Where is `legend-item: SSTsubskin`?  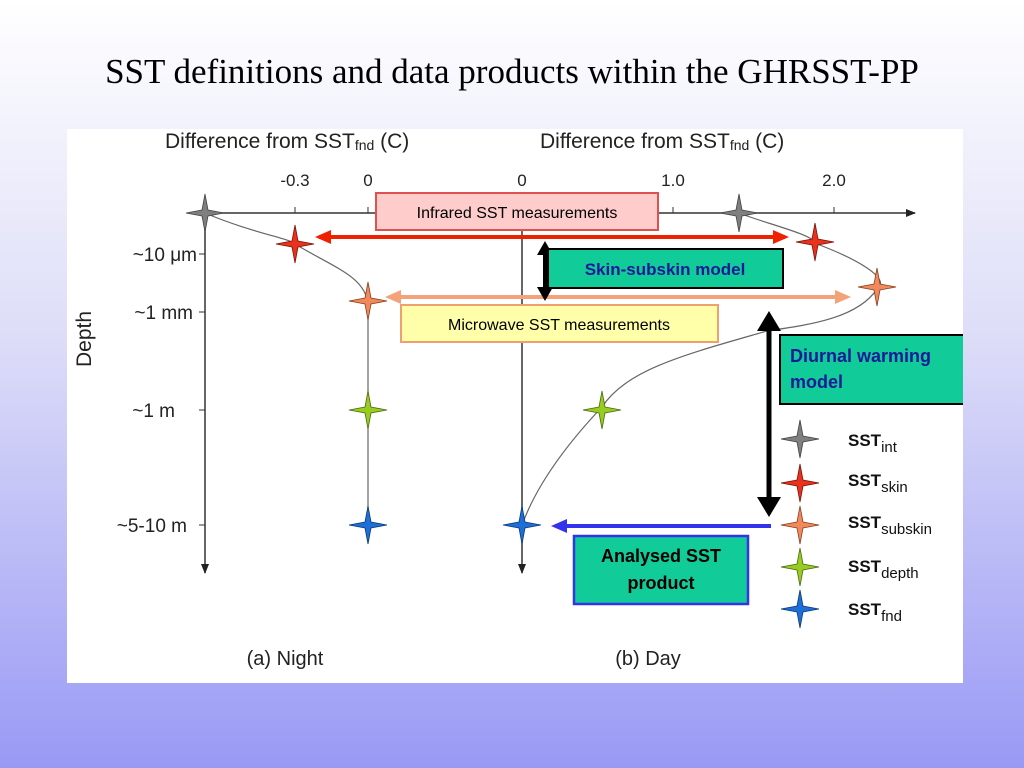
legend-item: SSTsubskin is located at coordinates (856, 525).